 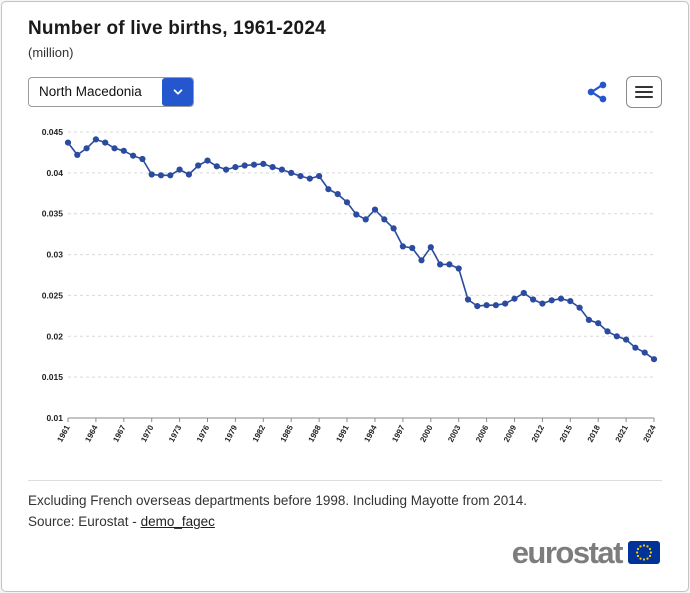 I want to click on svg-text: 2003, so click(x=454, y=433).